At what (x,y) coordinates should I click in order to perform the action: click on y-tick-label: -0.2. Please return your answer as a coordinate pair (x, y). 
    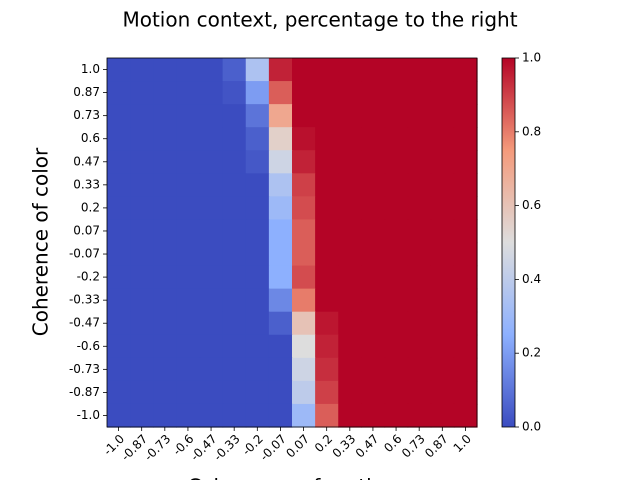
    Looking at the image, I should click on (88, 277).